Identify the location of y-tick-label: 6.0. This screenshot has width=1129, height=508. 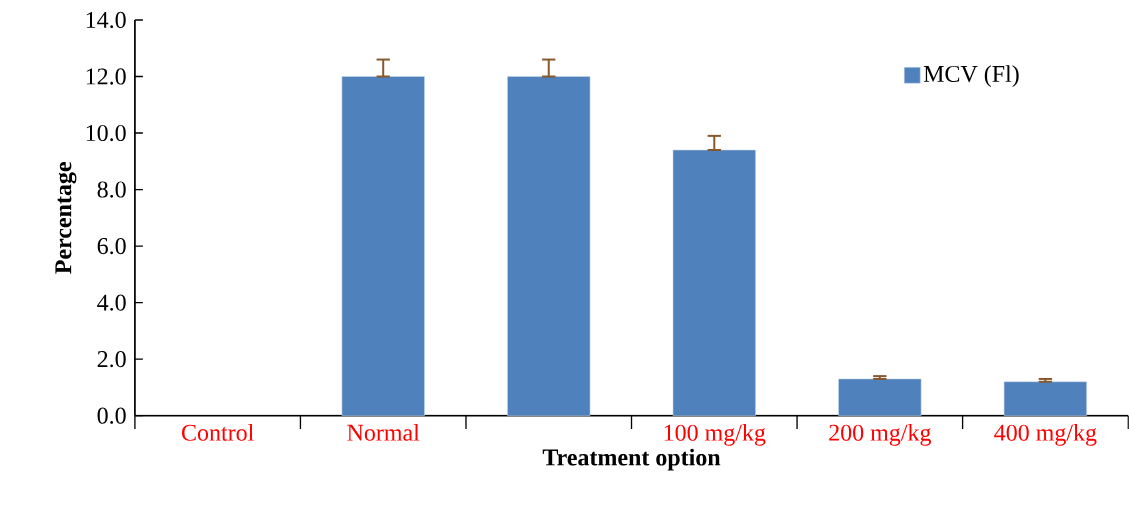
(111, 246).